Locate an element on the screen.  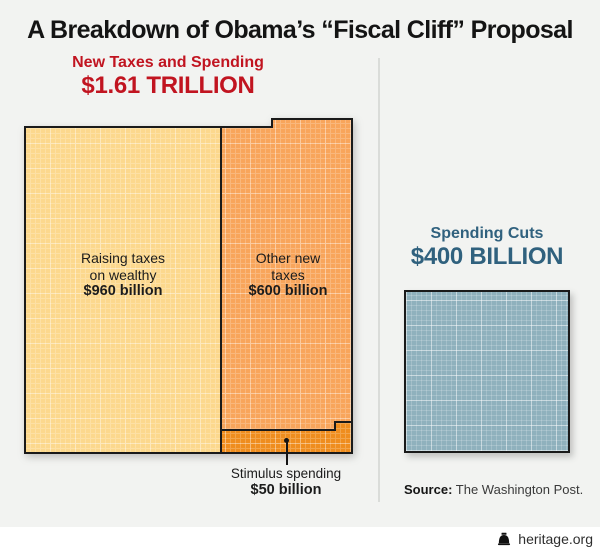
brand-text: heritage.org is located at coordinates (555, 539).